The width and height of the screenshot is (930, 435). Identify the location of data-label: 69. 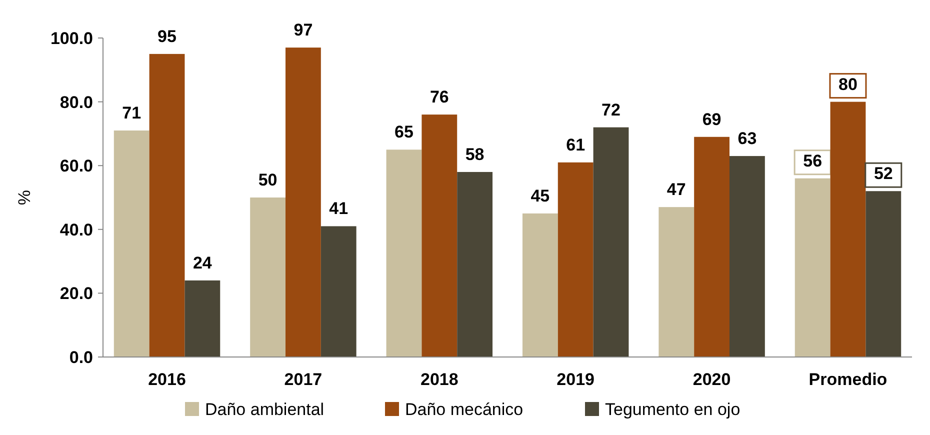
(712, 119).